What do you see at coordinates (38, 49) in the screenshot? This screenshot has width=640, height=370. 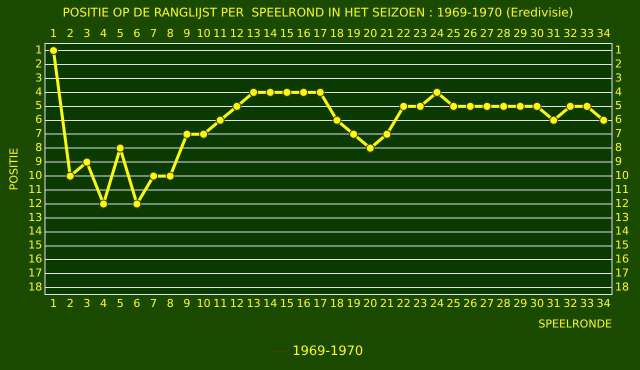 I see `y-tick-label: 1` at bounding box center [38, 49].